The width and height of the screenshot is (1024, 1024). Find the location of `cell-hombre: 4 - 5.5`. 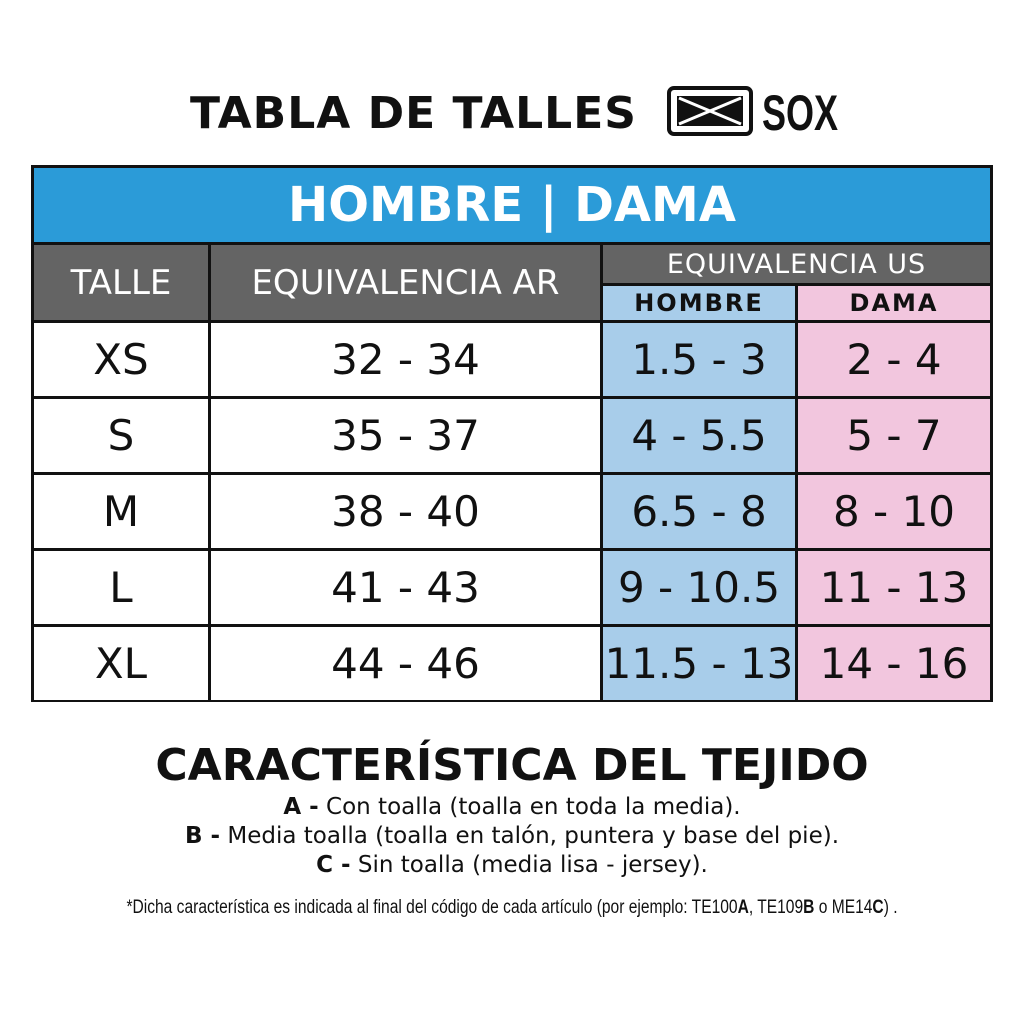

cell-hombre: 4 - 5.5 is located at coordinates (699, 435).